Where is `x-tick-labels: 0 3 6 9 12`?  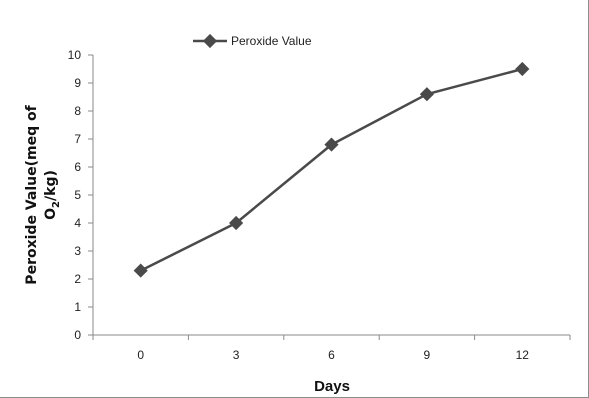 x-tick-labels: 0 3 6 9 12 is located at coordinates (333, 355).